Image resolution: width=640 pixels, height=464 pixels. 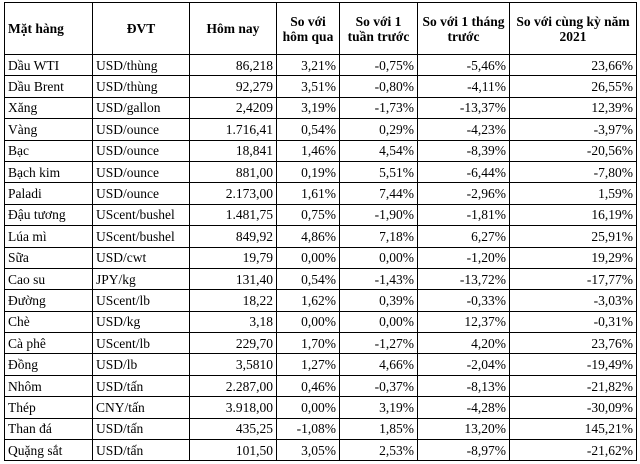 What do you see at coordinates (233, 300) in the screenshot?
I see `value-cell: 18,22` at bounding box center [233, 300].